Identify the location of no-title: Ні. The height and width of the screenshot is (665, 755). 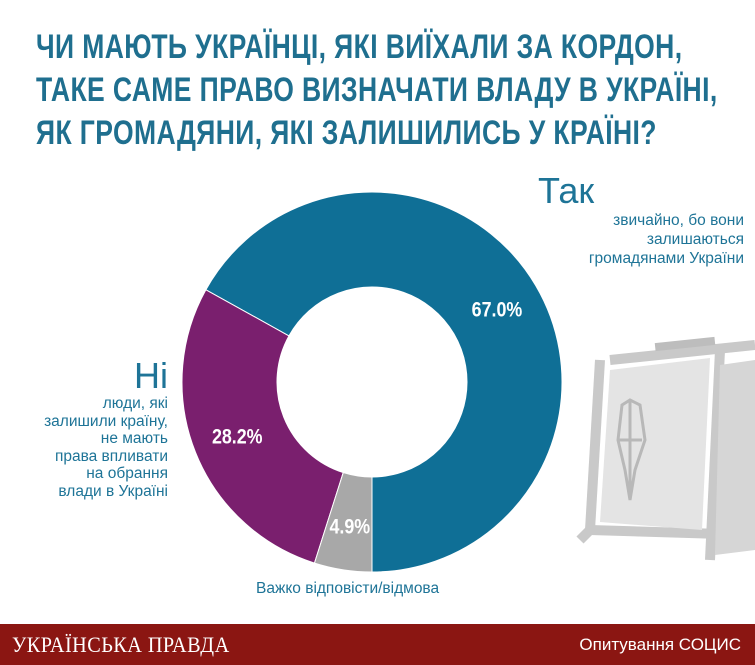
(151, 375).